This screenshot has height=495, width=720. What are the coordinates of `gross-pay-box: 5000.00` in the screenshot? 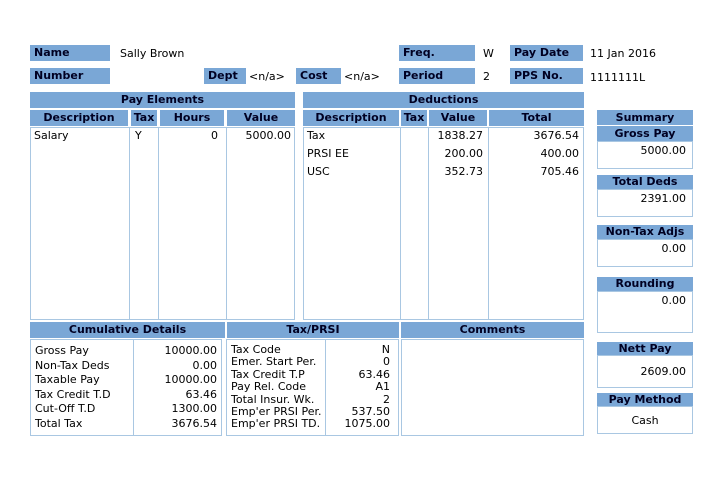 It's located at (645, 155).